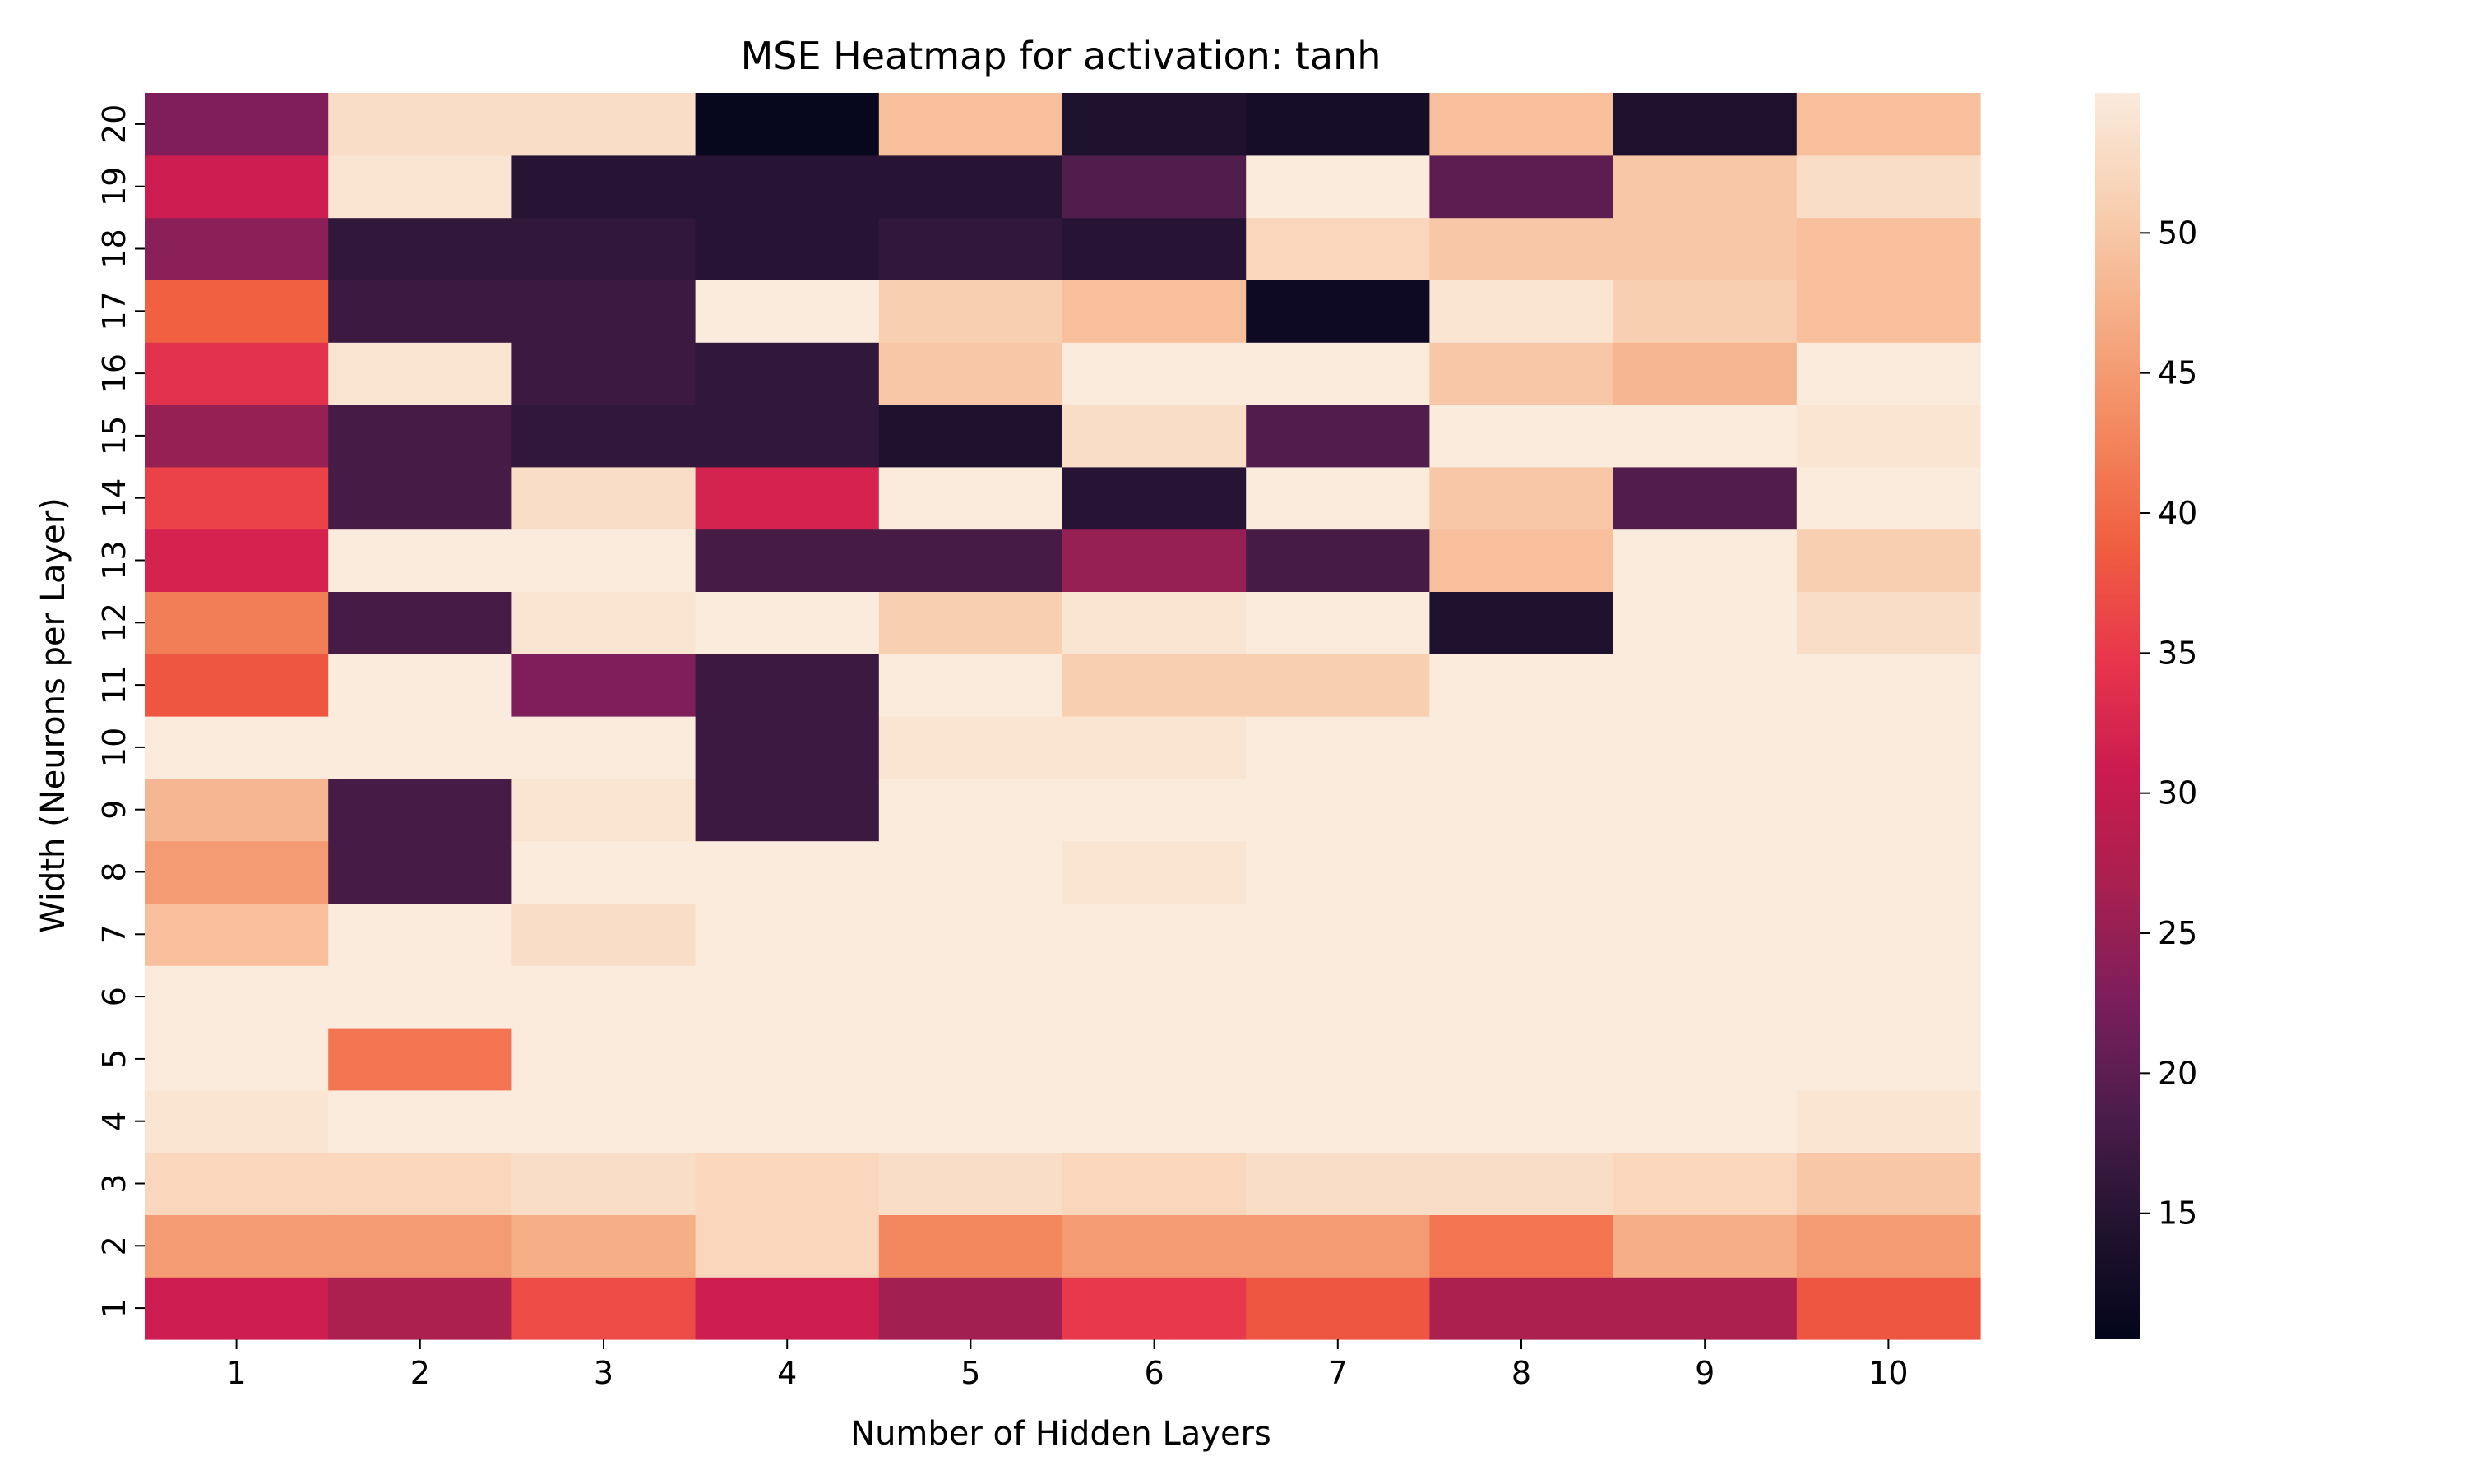 This screenshot has height=1484, width=2467. Describe the element at coordinates (54, 715) in the screenshot. I see `y-axis-label: Width (Neurons per Layer)` at that location.